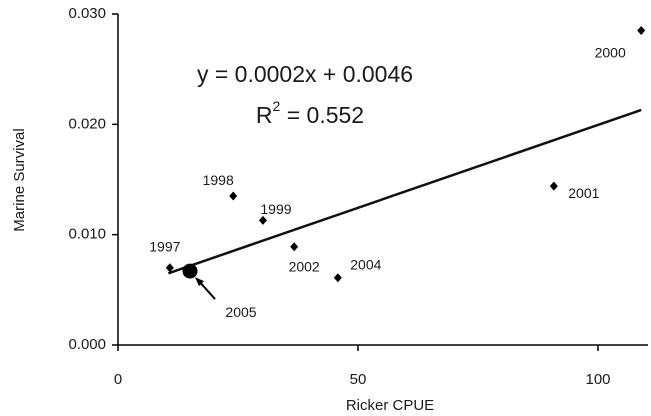 This screenshot has width=651, height=416. What do you see at coordinates (277, 106) in the screenshot?
I see `r-squared-exponent: 2` at bounding box center [277, 106].